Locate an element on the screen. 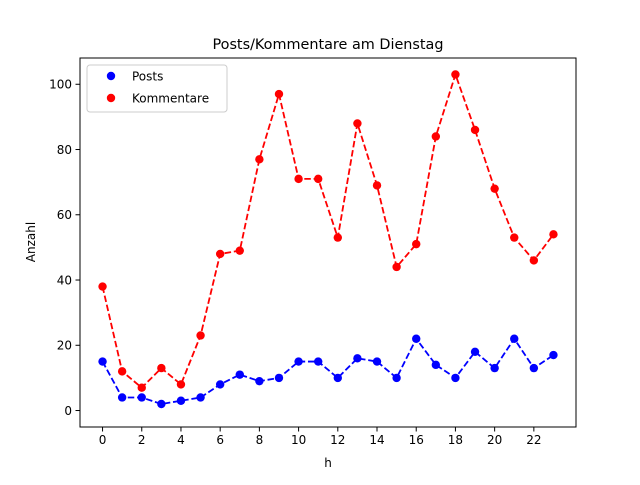  y-tick-label: 20 is located at coordinates (64, 346).